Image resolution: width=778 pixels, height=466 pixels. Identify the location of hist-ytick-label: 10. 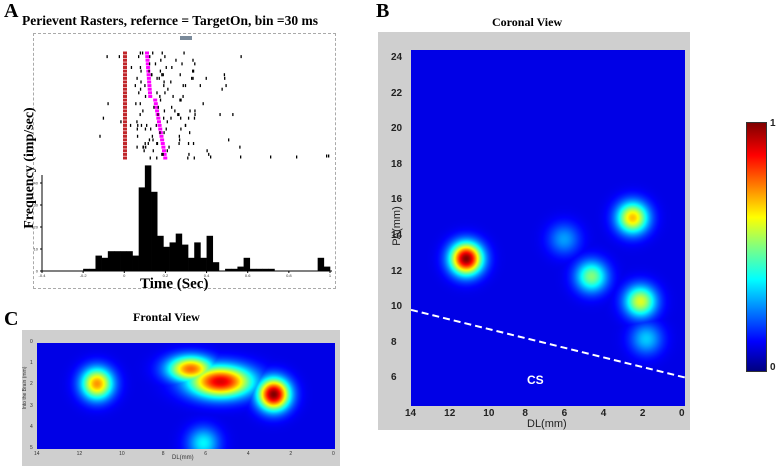
(36, 249).